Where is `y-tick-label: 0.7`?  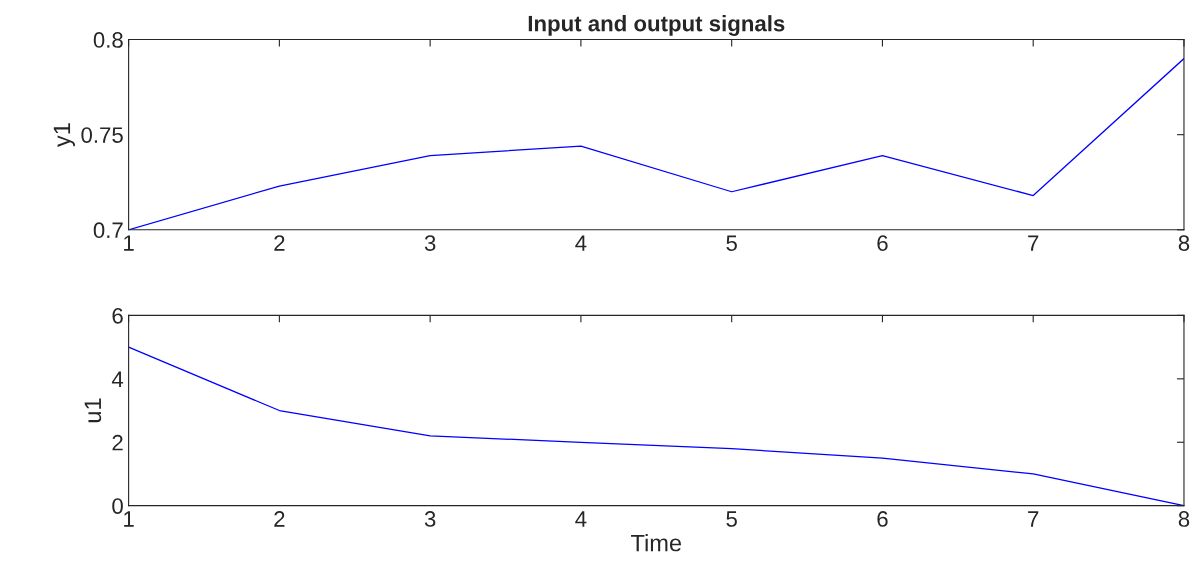 y-tick-label: 0.7 is located at coordinates (108, 230).